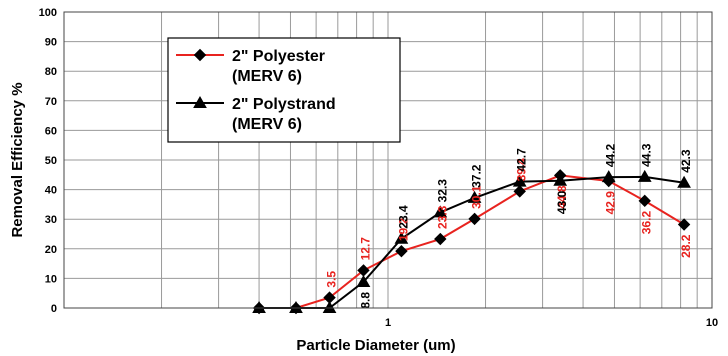 The image size is (728, 356). I want to click on y-tick-label: 20, so click(51, 250).